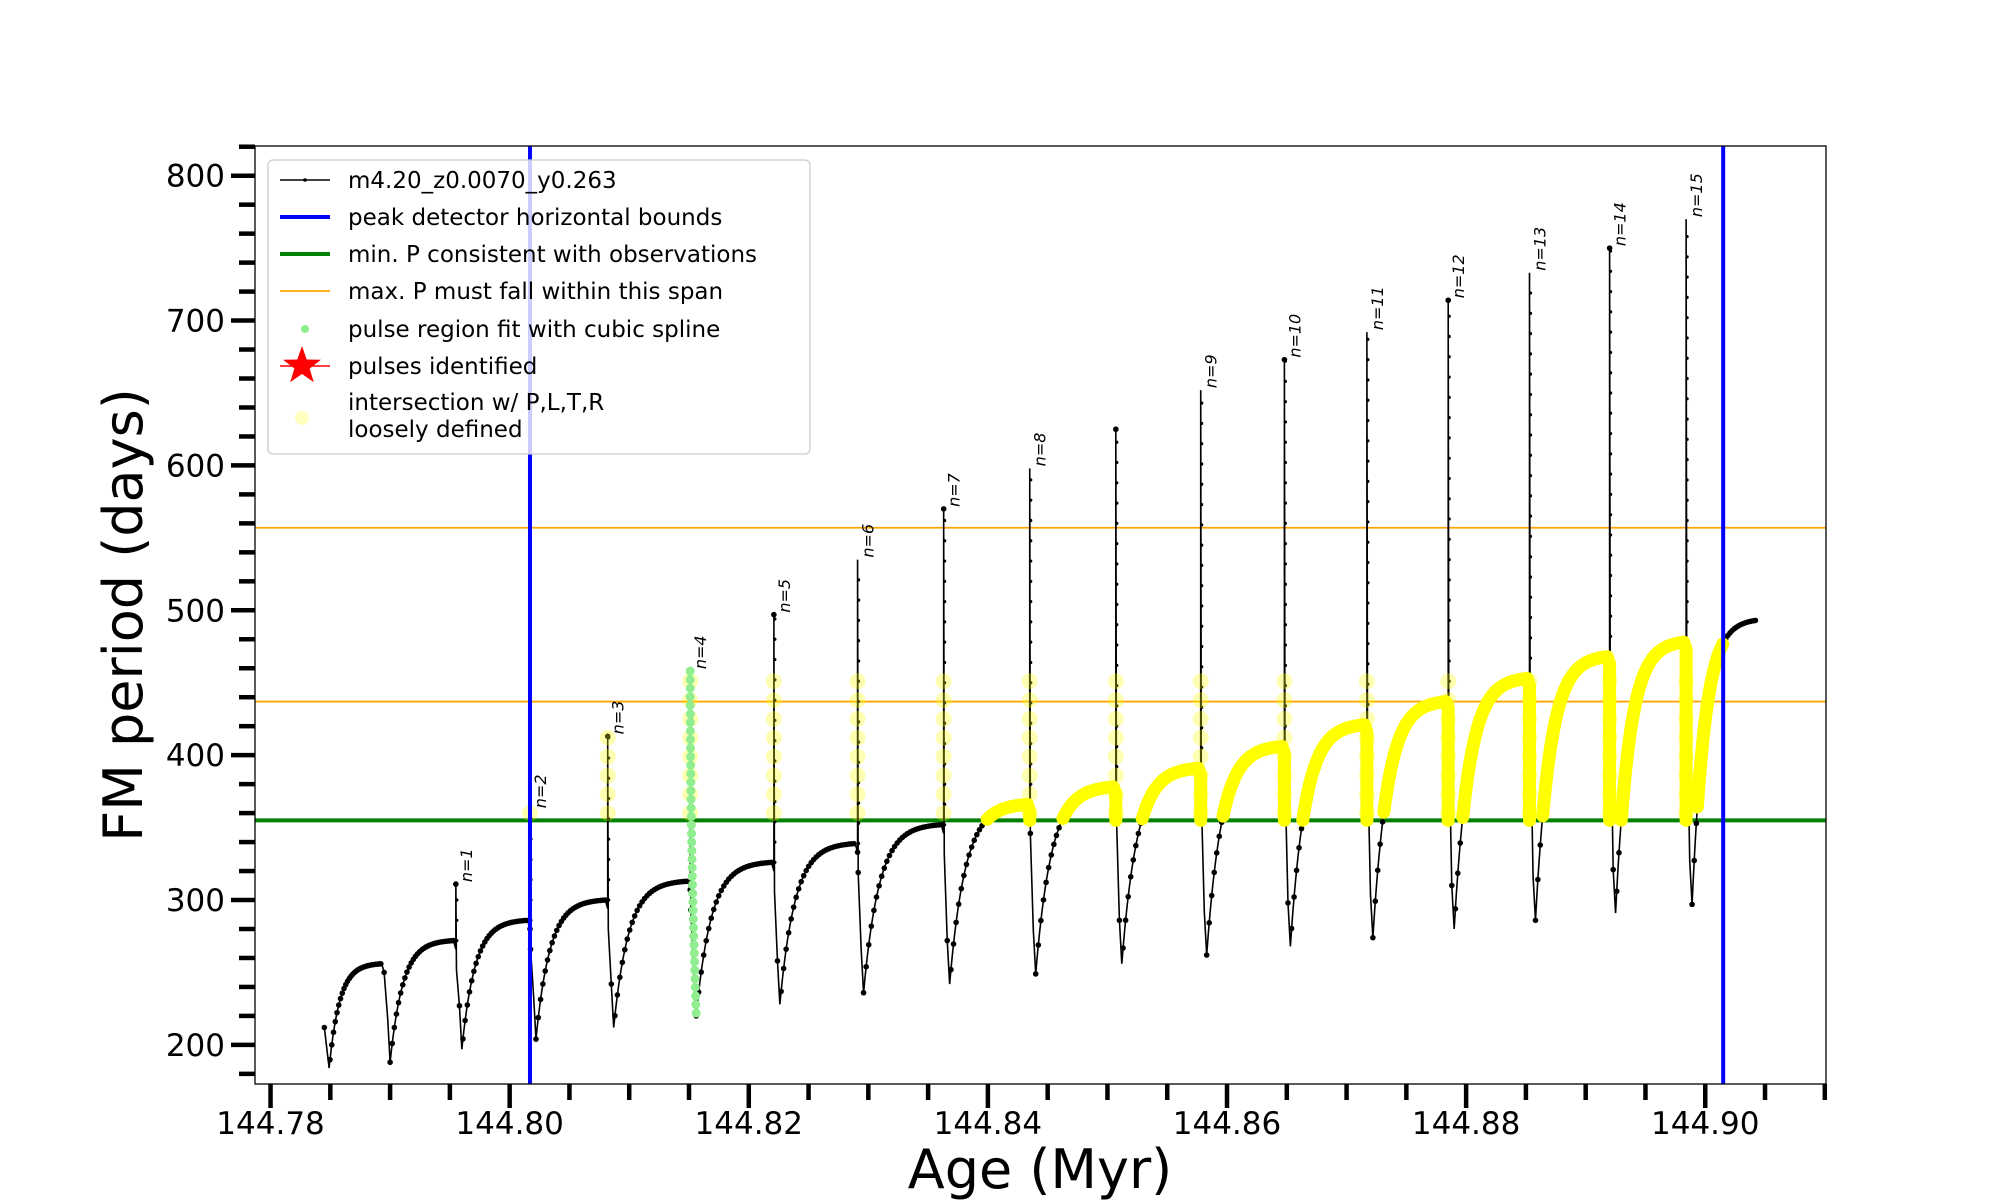 The width and height of the screenshot is (2000, 1200). I want to click on x-axis-label: Age (Myr), so click(1040, 1169).